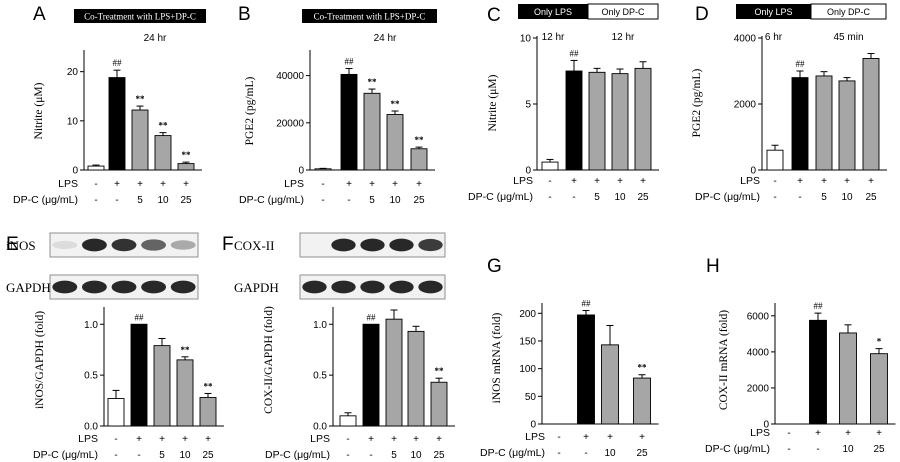 The image size is (900, 462). What do you see at coordinates (250, 110) in the screenshot?
I see `y-axis-label: PGE2 (pg/mL)` at bounding box center [250, 110].